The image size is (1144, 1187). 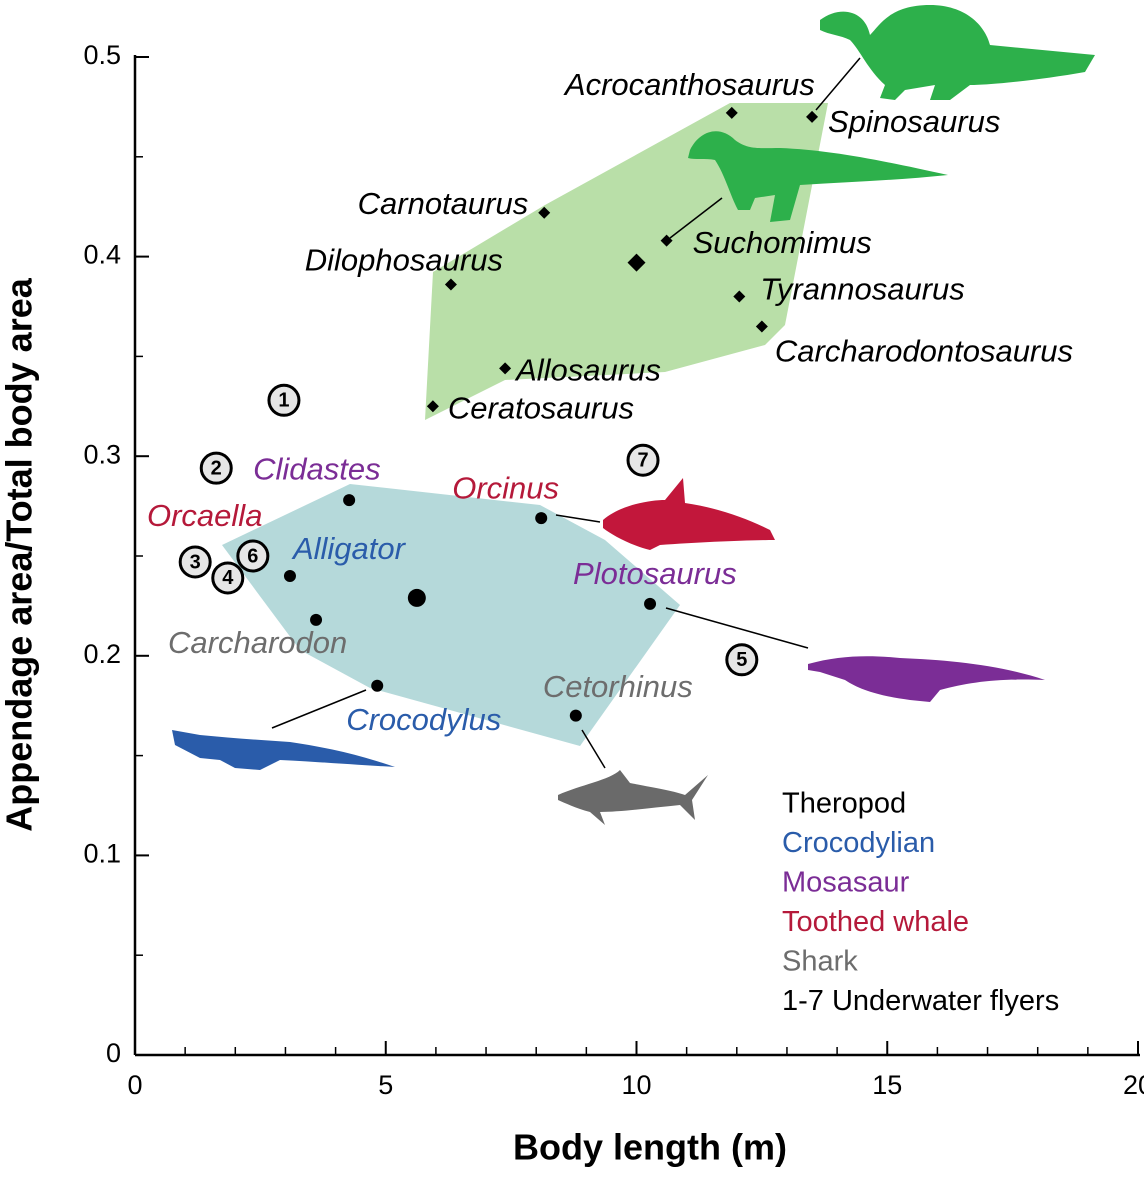 What do you see at coordinates (317, 468) in the screenshot?
I see `point-label: Clidastes` at bounding box center [317, 468].